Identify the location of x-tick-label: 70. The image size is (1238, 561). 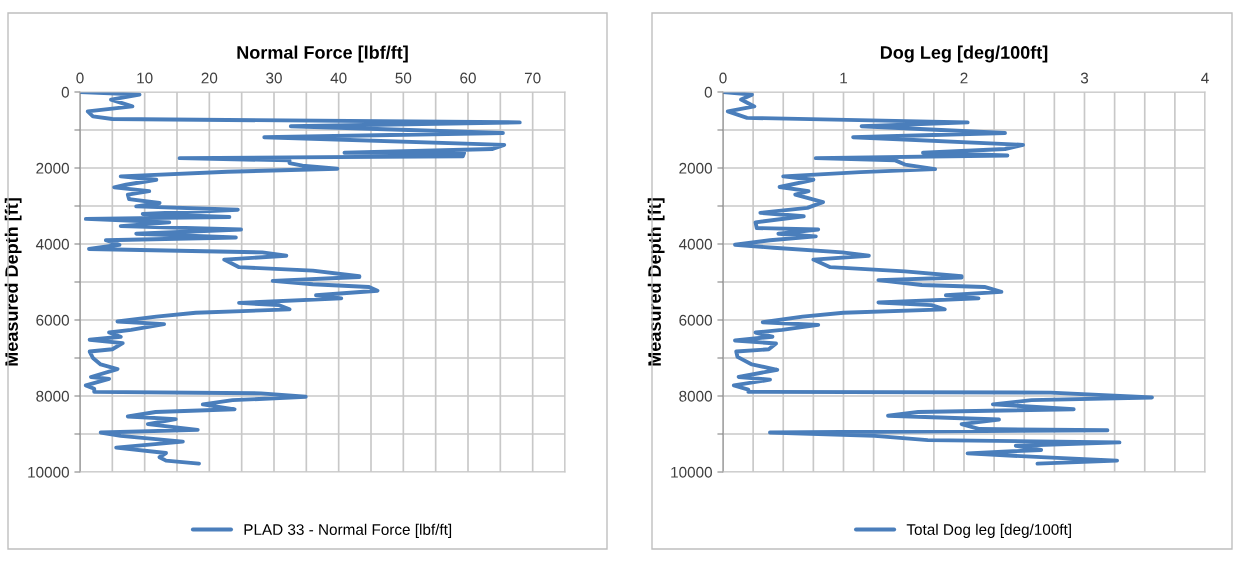
(532, 78).